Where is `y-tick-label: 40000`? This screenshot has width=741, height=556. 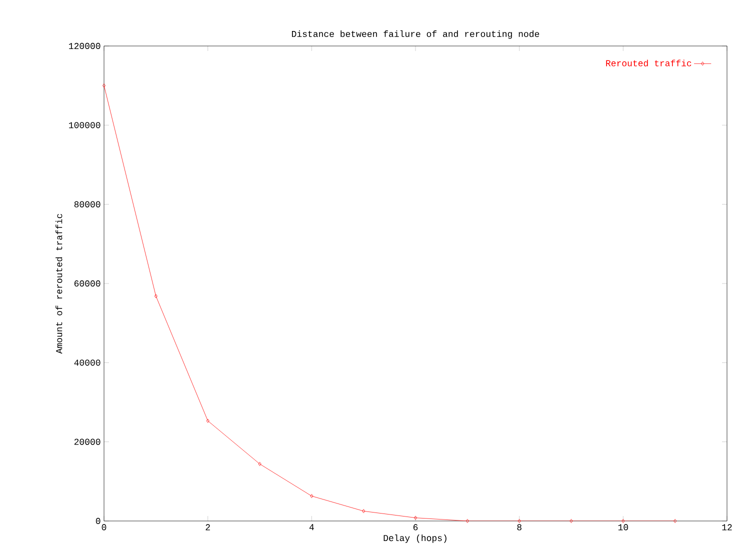
y-tick-label: 40000 is located at coordinates (87, 363).